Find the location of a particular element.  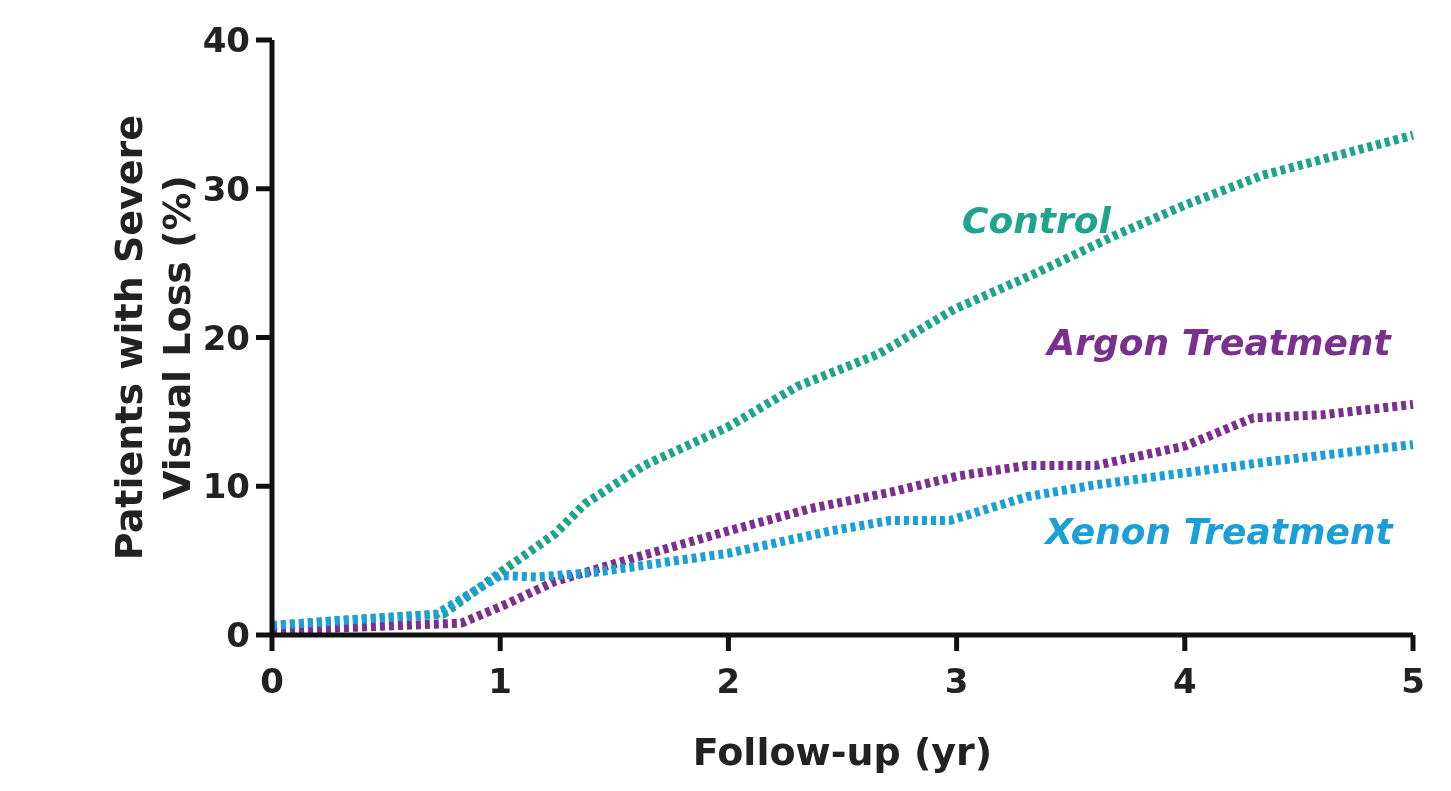

y-tick-label: 10 is located at coordinates (226, 486).